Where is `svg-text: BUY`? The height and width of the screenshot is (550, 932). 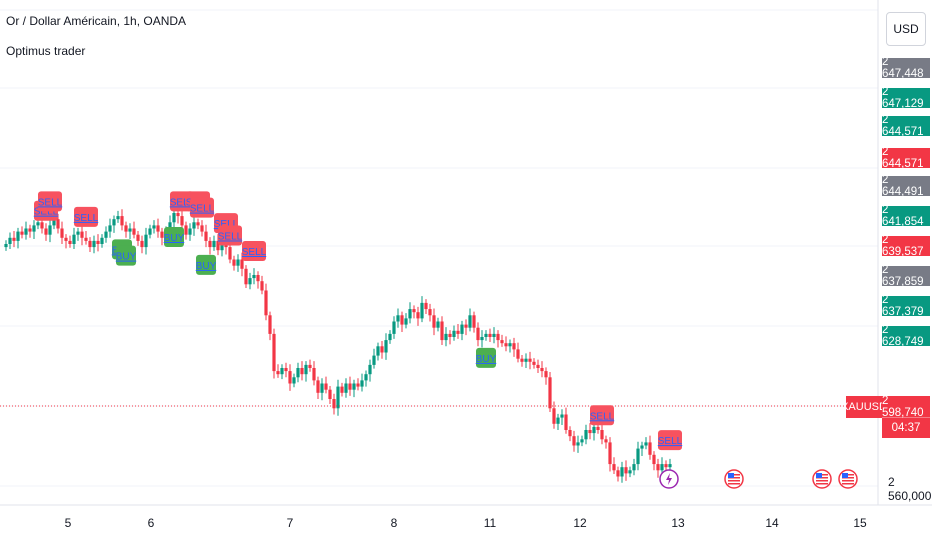
svg-text: BUY is located at coordinates (206, 266).